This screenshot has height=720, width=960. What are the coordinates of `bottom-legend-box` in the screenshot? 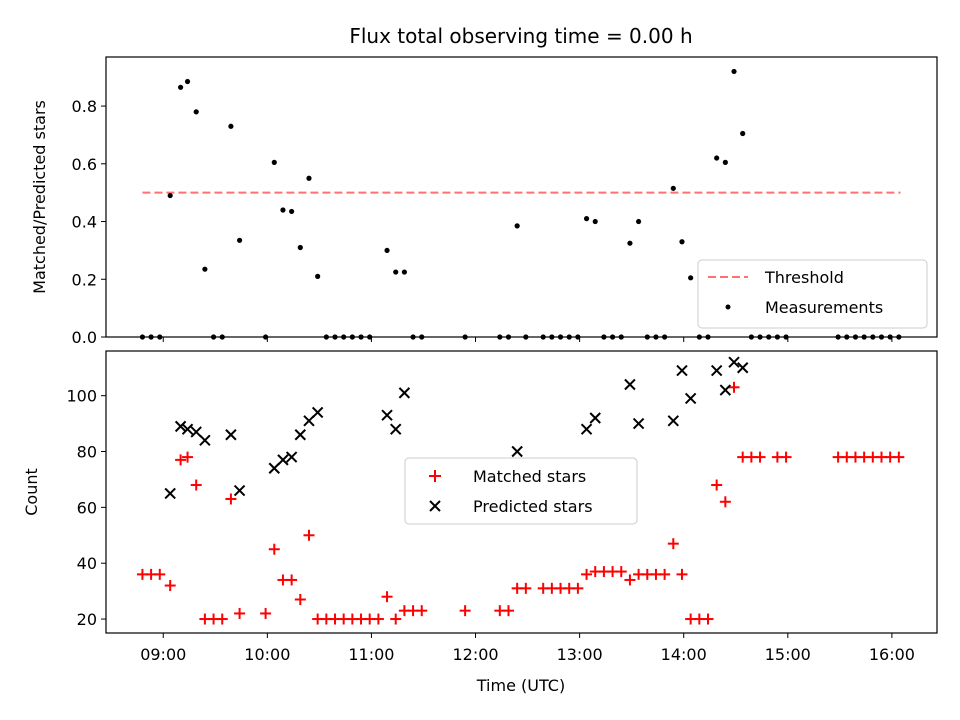 It's located at (521, 491).